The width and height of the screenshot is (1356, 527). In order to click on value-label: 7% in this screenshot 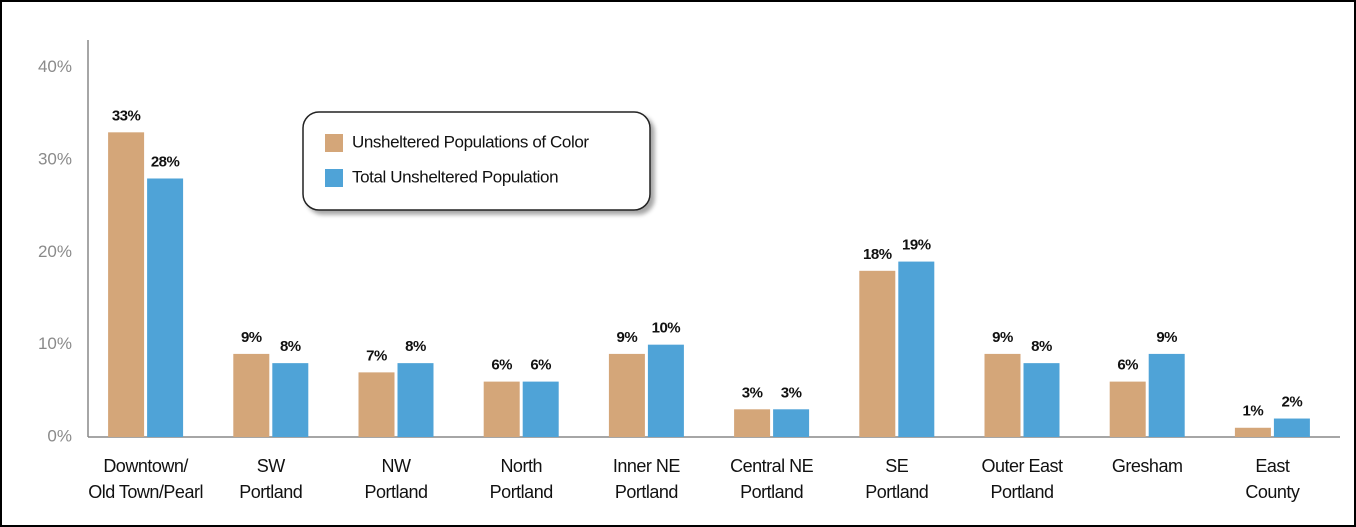, I will do `click(376, 355)`.